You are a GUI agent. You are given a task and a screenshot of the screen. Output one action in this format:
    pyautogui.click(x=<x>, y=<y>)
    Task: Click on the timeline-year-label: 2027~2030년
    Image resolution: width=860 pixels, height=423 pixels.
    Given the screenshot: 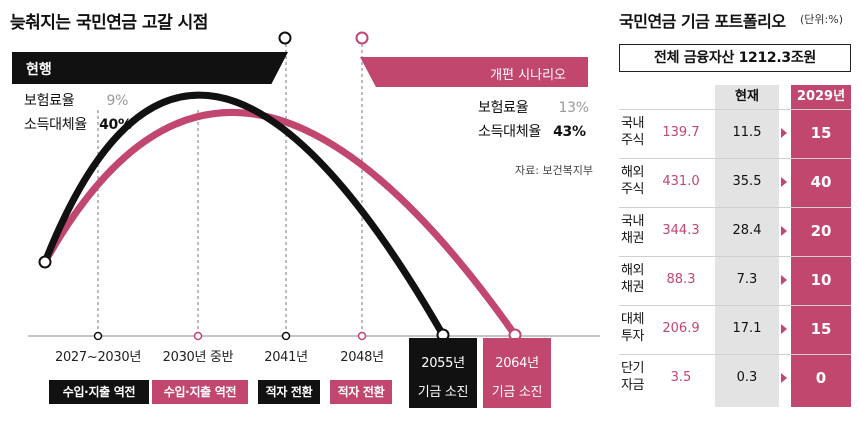 What is the action you would take?
    pyautogui.click(x=98, y=357)
    